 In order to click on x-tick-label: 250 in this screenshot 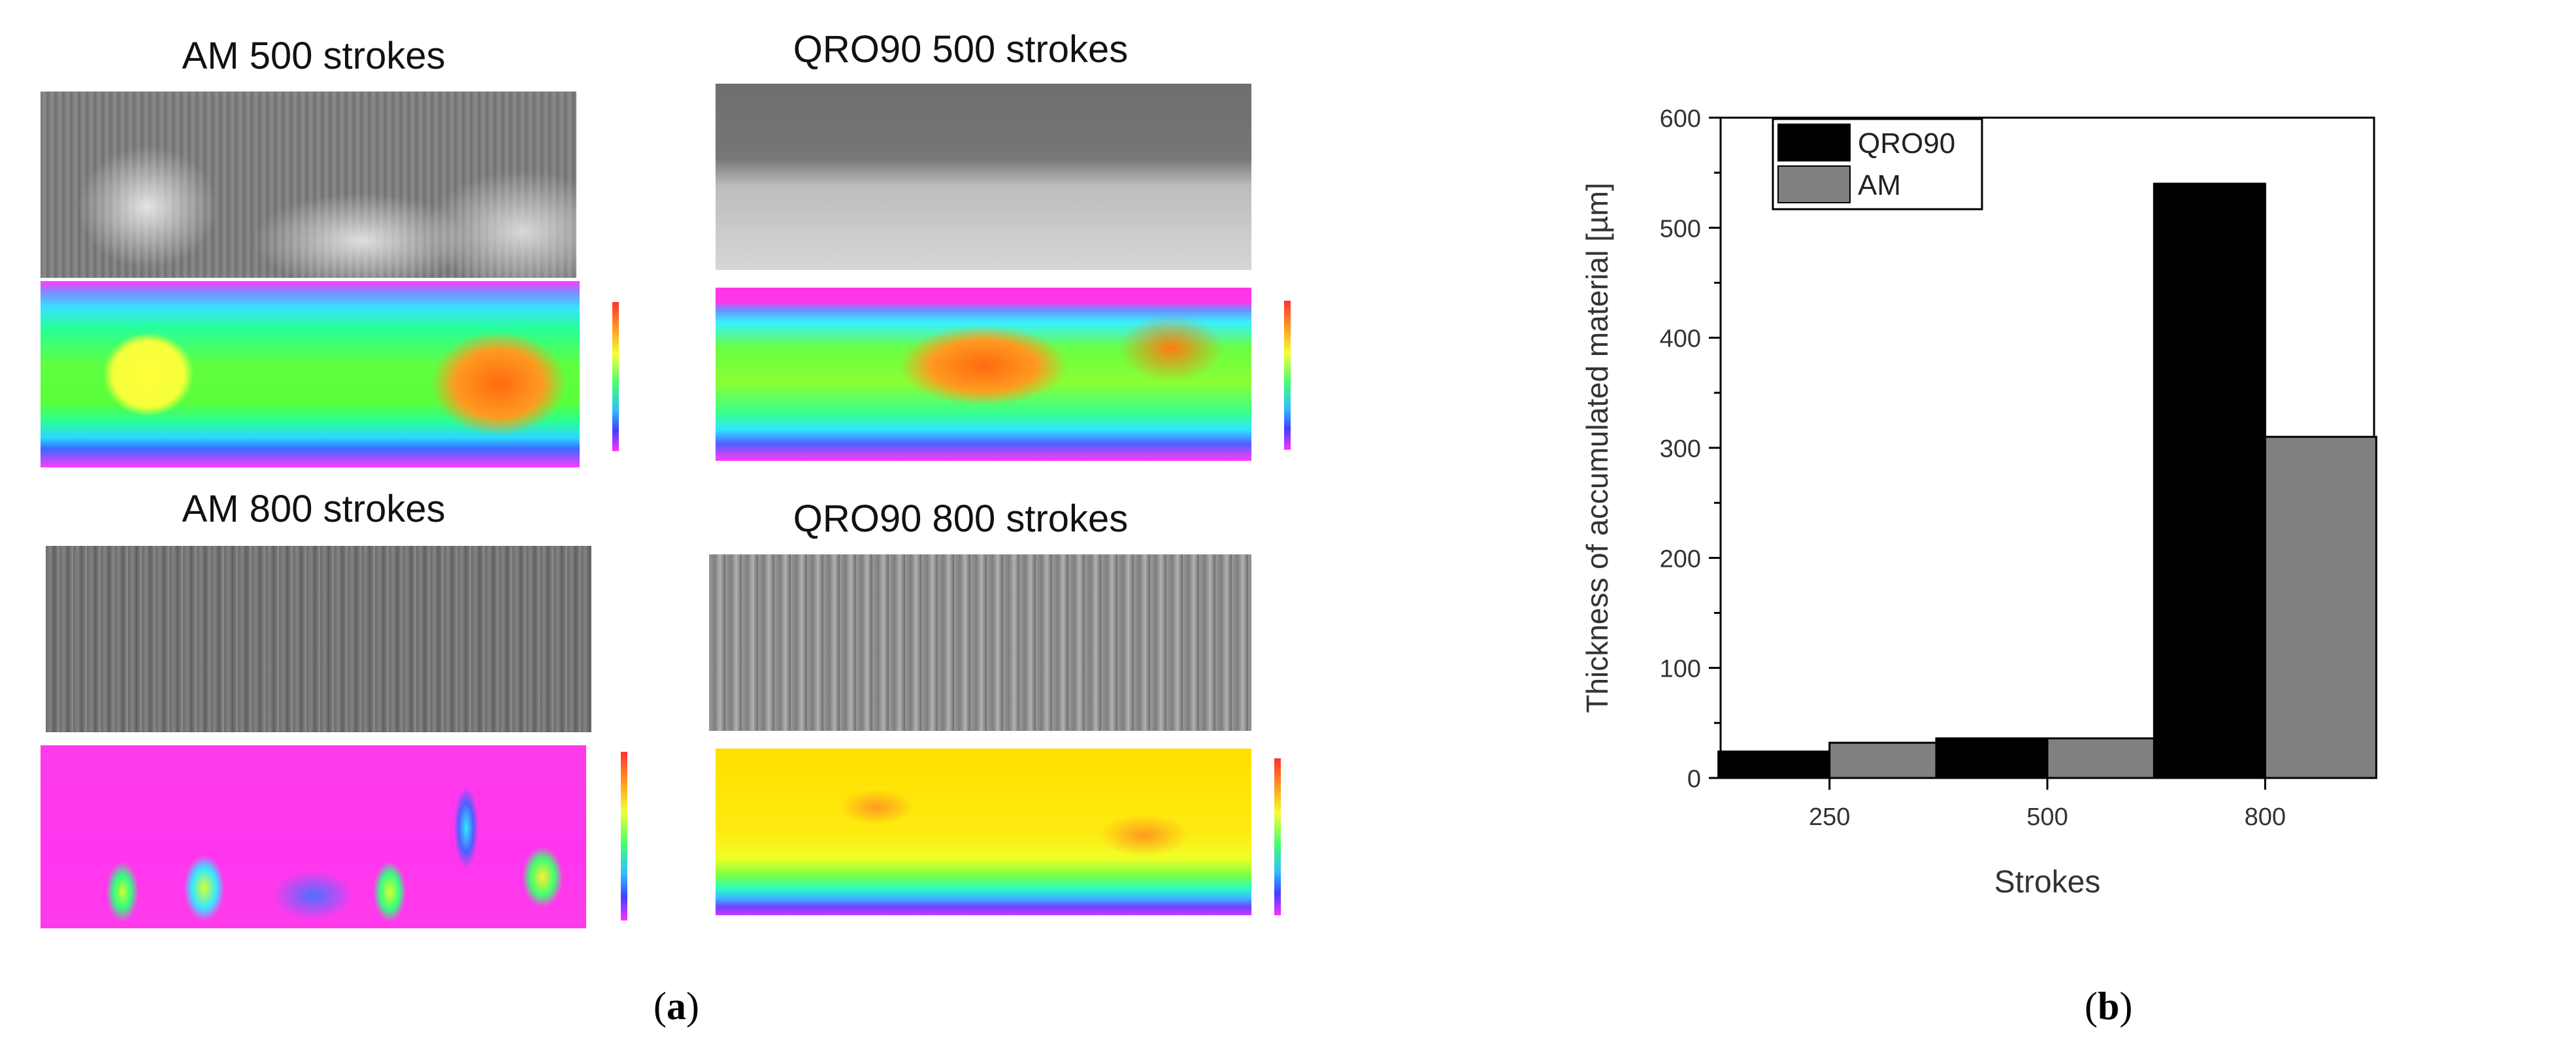, I will do `click(1829, 817)`.